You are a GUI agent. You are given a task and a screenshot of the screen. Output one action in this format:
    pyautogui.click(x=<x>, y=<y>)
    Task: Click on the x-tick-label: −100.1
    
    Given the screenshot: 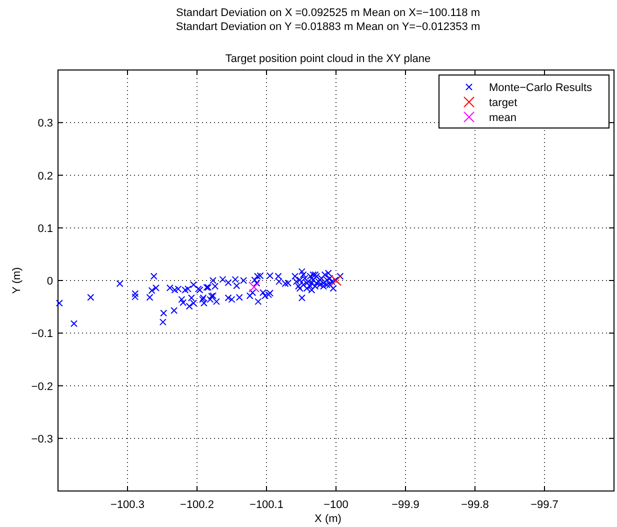 What is the action you would take?
    pyautogui.click(x=267, y=505)
    